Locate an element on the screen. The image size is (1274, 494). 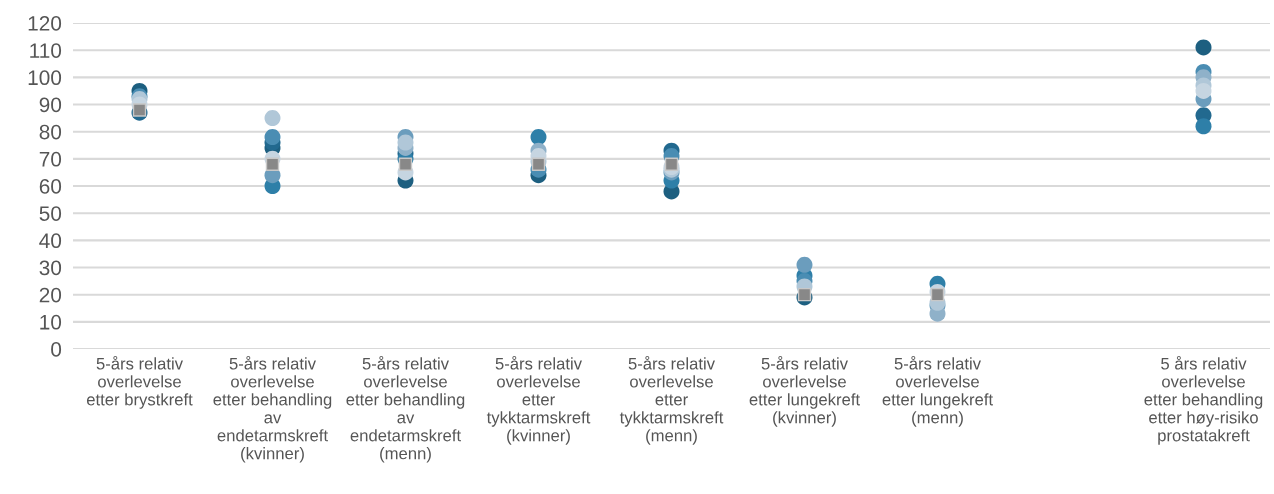
y-tick-label: 60 is located at coordinates (50, 186).